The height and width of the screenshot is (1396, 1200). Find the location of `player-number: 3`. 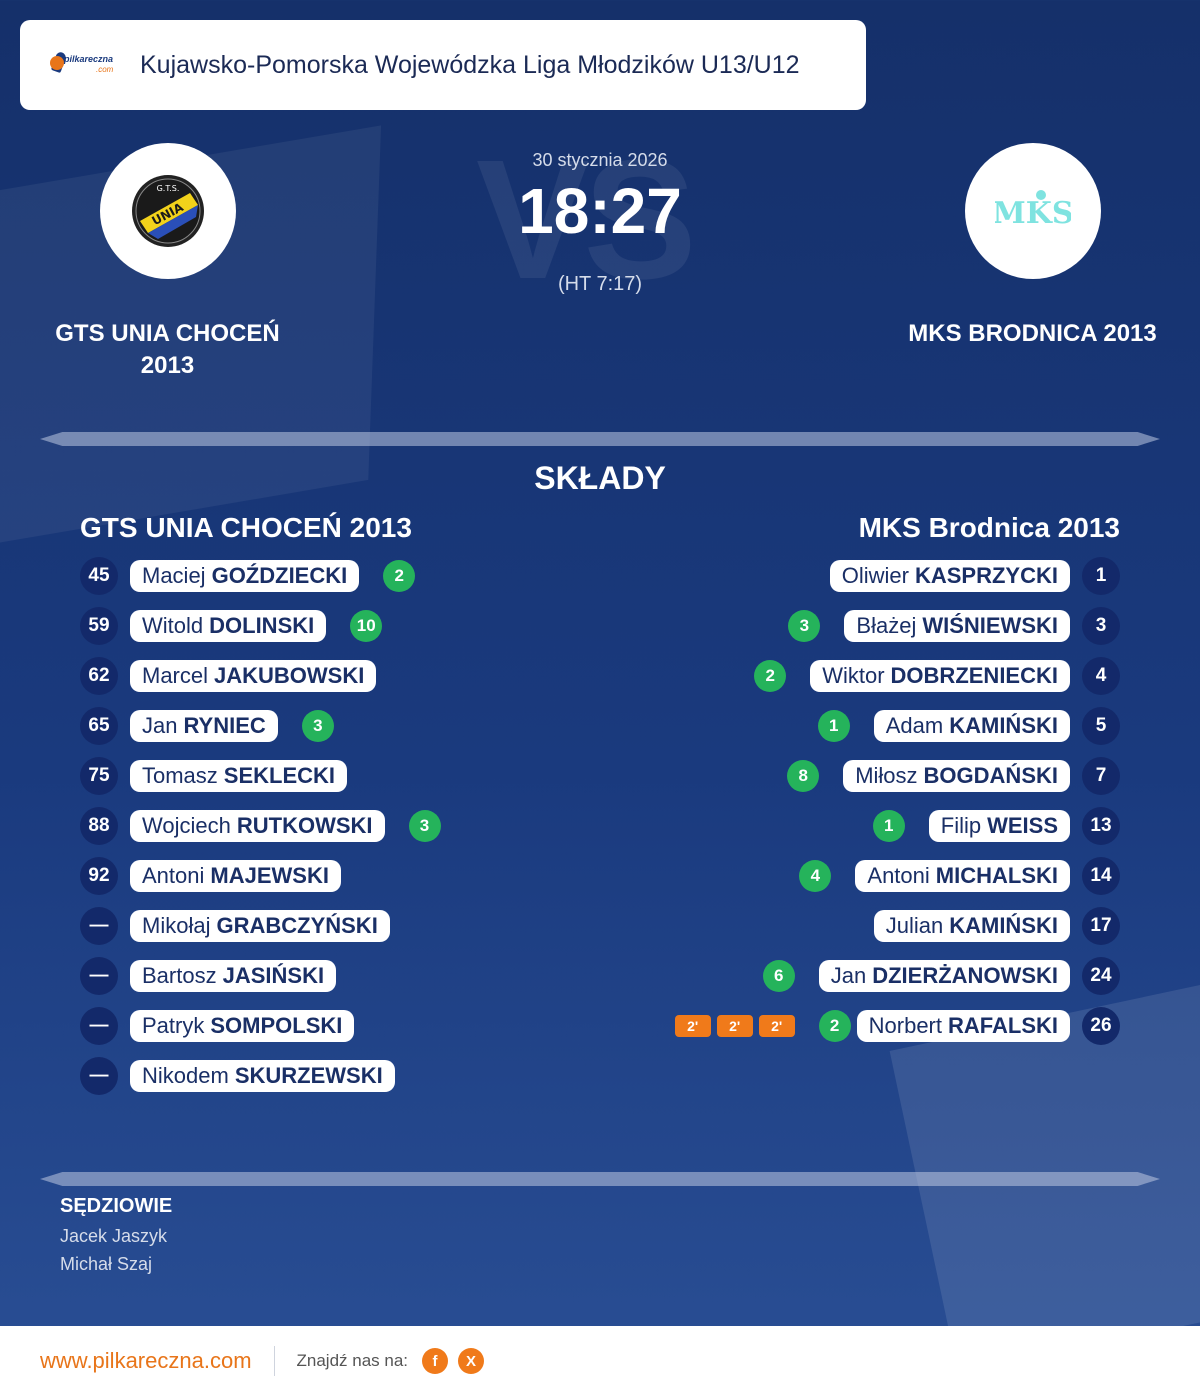

player-number: 3 is located at coordinates (1101, 626).